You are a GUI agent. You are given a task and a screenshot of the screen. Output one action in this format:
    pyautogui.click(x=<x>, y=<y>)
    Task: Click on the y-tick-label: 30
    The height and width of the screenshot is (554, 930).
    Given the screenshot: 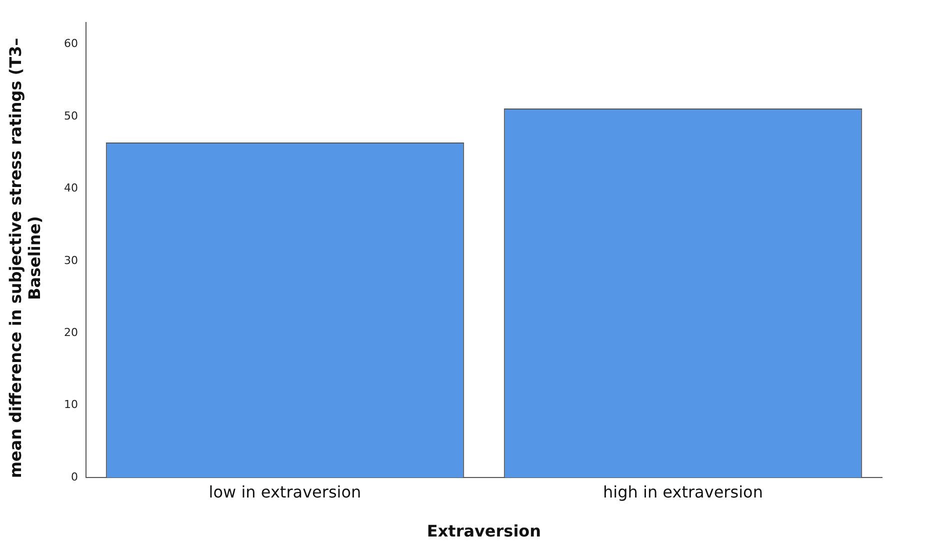 What is the action you would take?
    pyautogui.click(x=71, y=260)
    